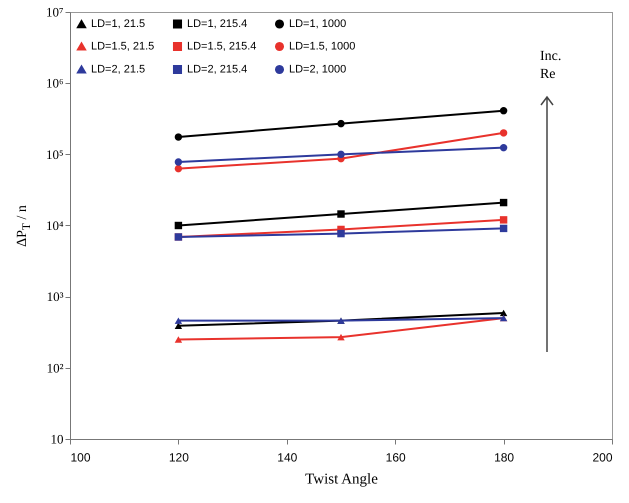 Image resolution: width=629 pixels, height=503 pixels. I want to click on legend-label: LD=1, 215.4, so click(217, 24).